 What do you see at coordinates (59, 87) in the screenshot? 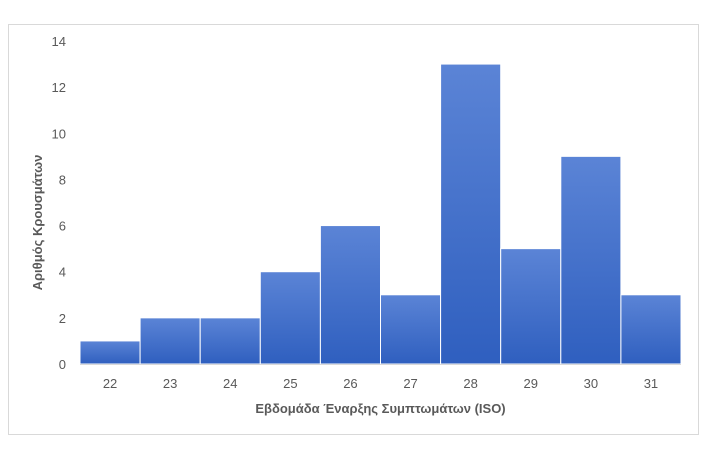
I see `y-tick-label: 12` at bounding box center [59, 87].